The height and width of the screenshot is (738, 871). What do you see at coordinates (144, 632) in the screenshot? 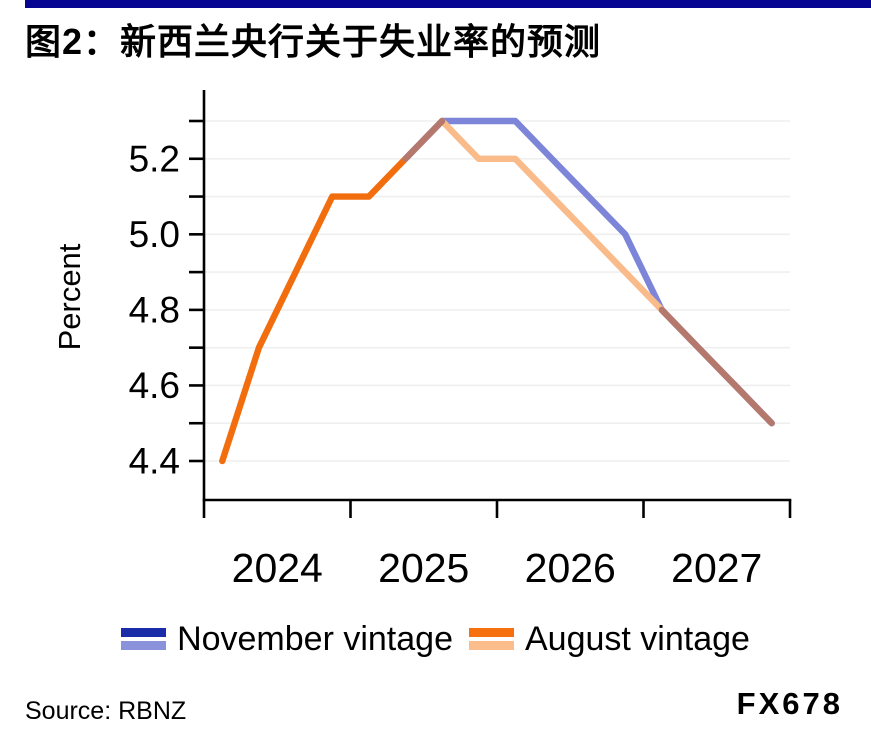
I see `november-actual-swatch` at bounding box center [144, 632].